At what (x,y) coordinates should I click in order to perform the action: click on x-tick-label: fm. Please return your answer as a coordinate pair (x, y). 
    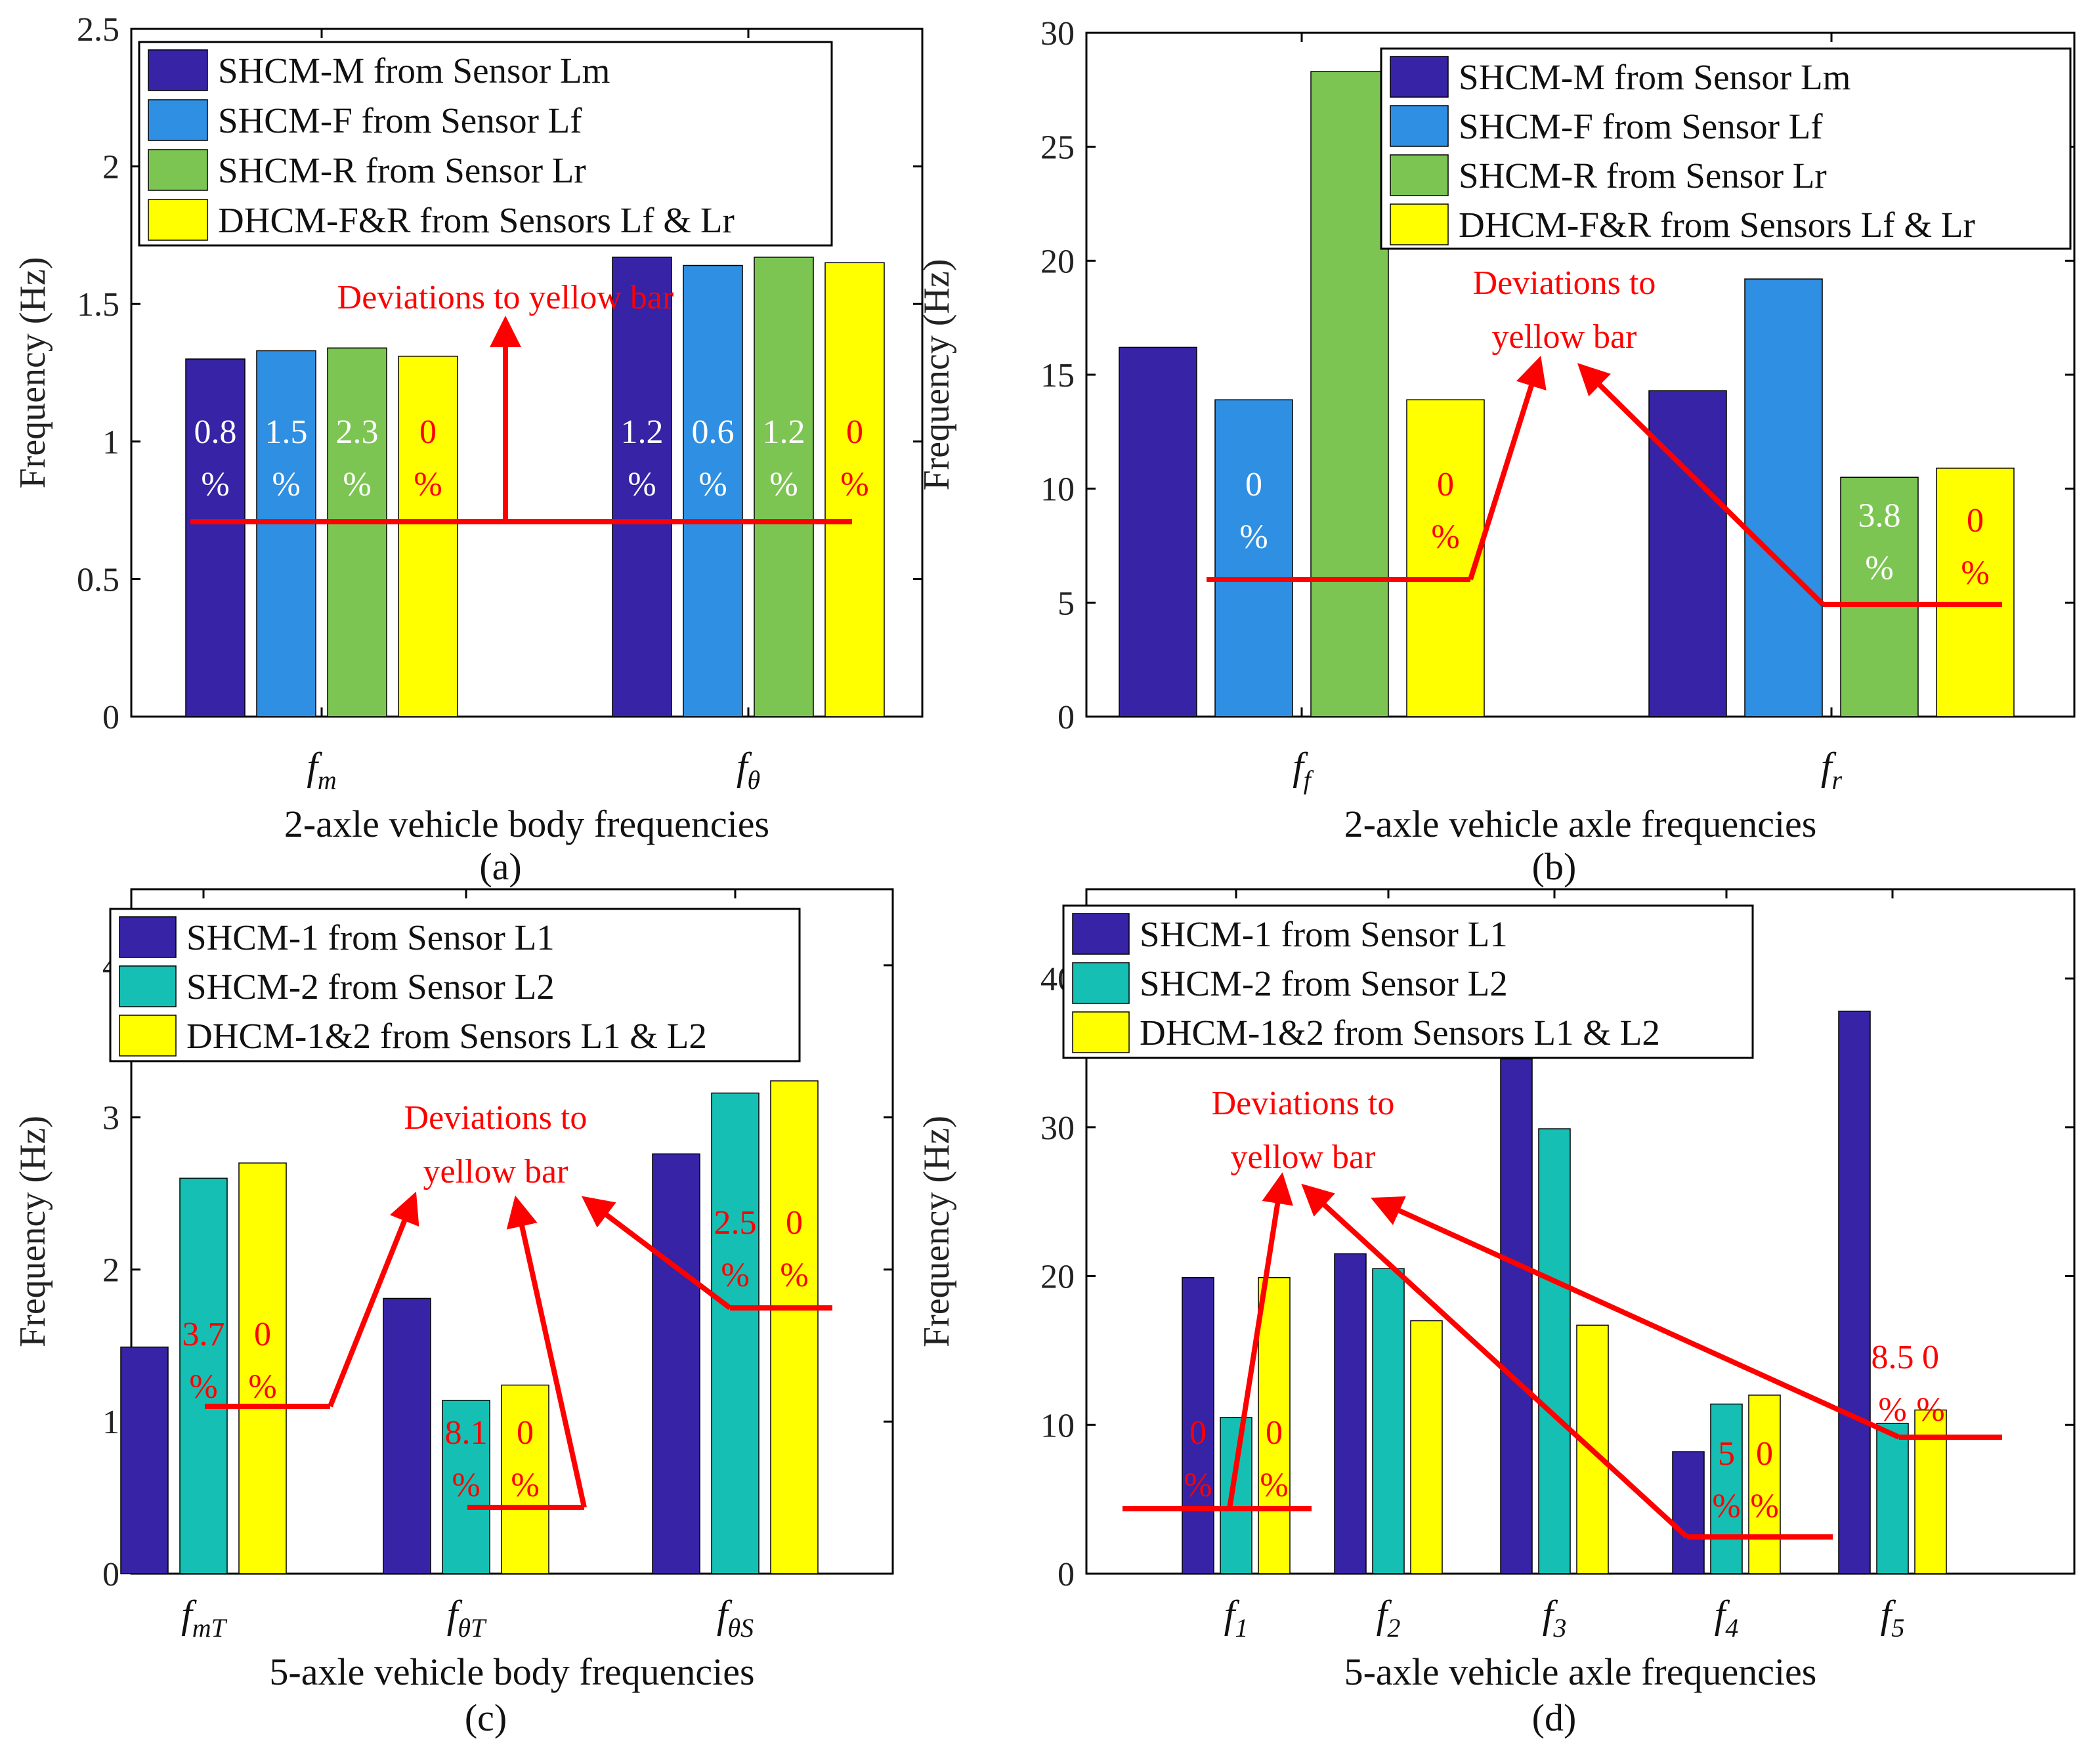
    Looking at the image, I should click on (322, 770).